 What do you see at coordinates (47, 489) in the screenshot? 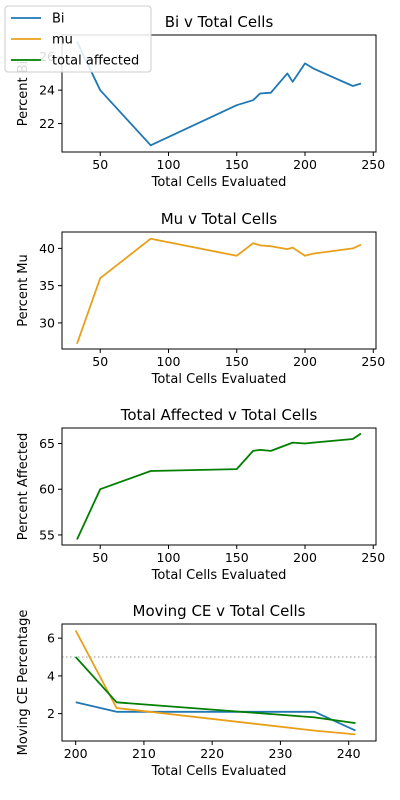
I see `y-tick-label: 60` at bounding box center [47, 489].